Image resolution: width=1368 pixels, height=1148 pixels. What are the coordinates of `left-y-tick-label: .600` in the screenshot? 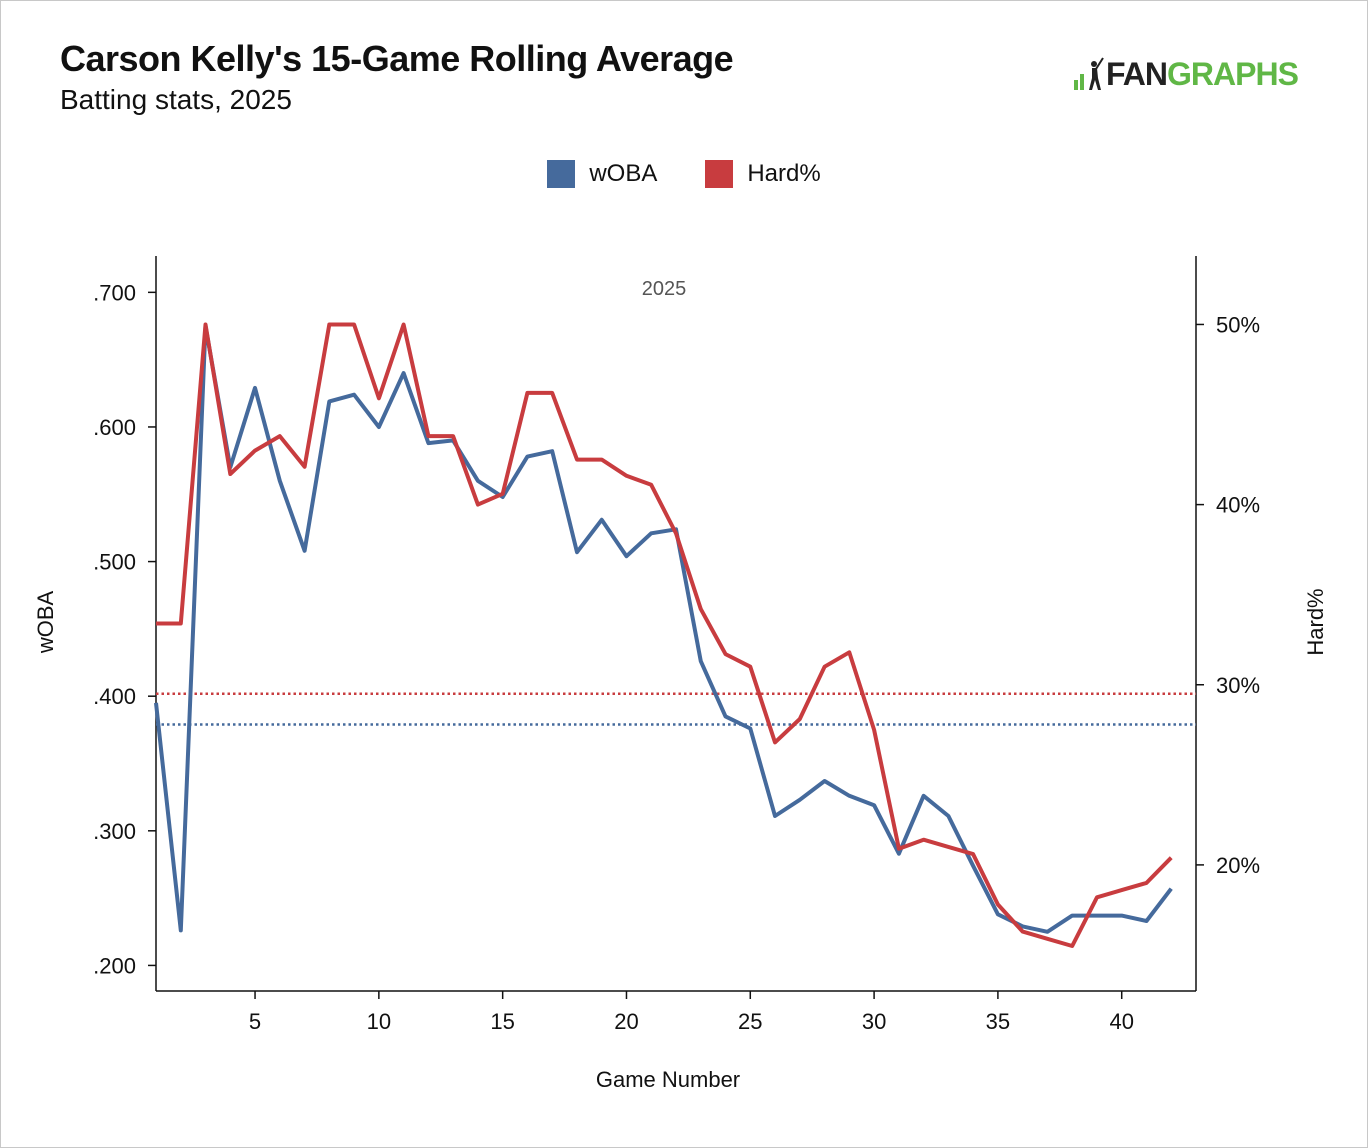 It's located at (114, 427).